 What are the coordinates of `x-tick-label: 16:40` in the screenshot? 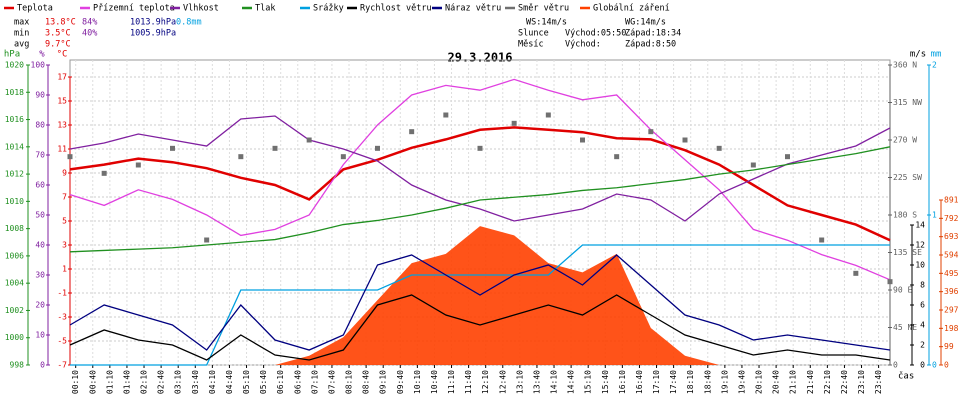 It's located at (639, 382).